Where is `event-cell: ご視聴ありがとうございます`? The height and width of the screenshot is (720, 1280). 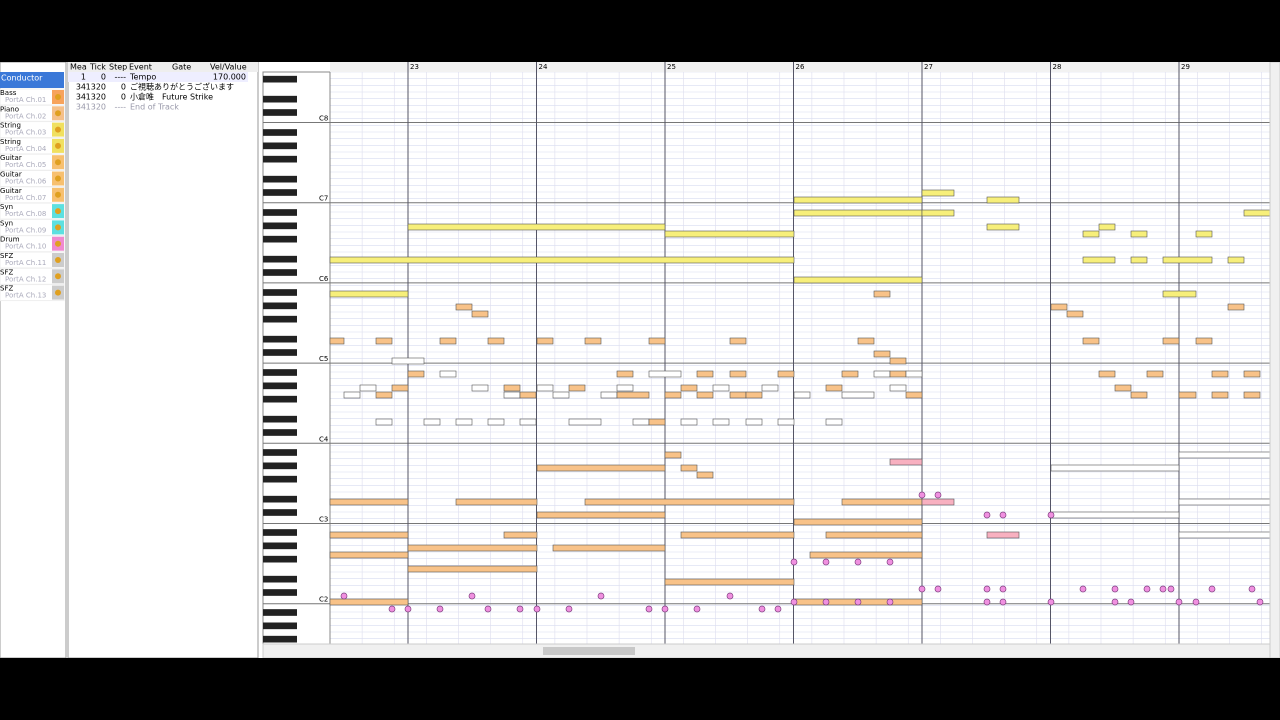
event-cell: ご視聴ありがとうございます is located at coordinates (182, 87).